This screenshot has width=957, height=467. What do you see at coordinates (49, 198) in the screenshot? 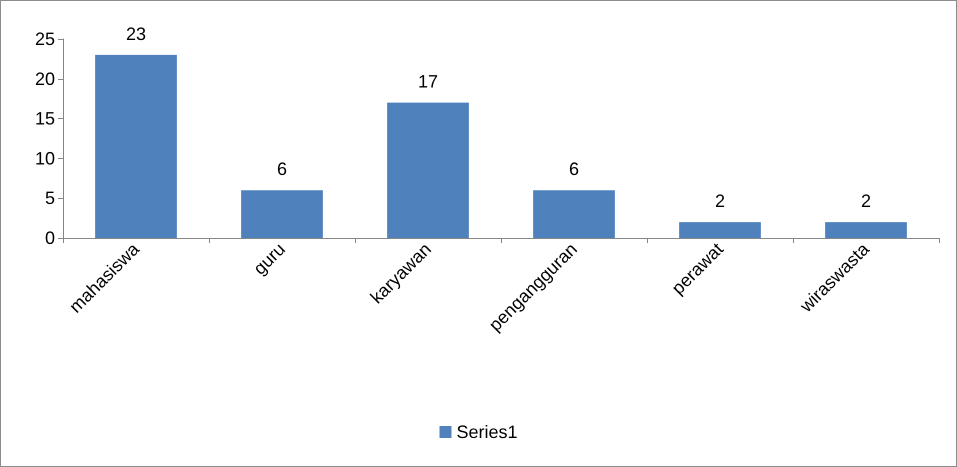
I see `y-tick-label: 5` at bounding box center [49, 198].